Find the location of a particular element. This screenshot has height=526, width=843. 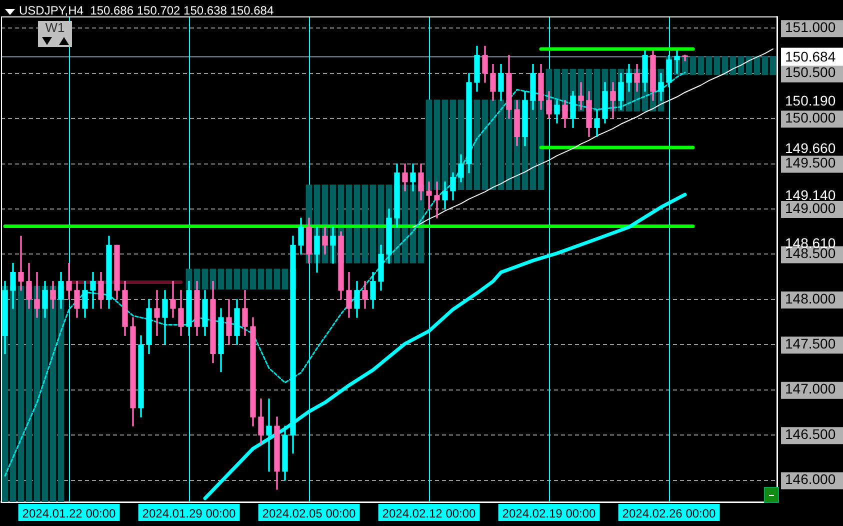

ref-line-label: 150.684 is located at coordinates (810, 56).